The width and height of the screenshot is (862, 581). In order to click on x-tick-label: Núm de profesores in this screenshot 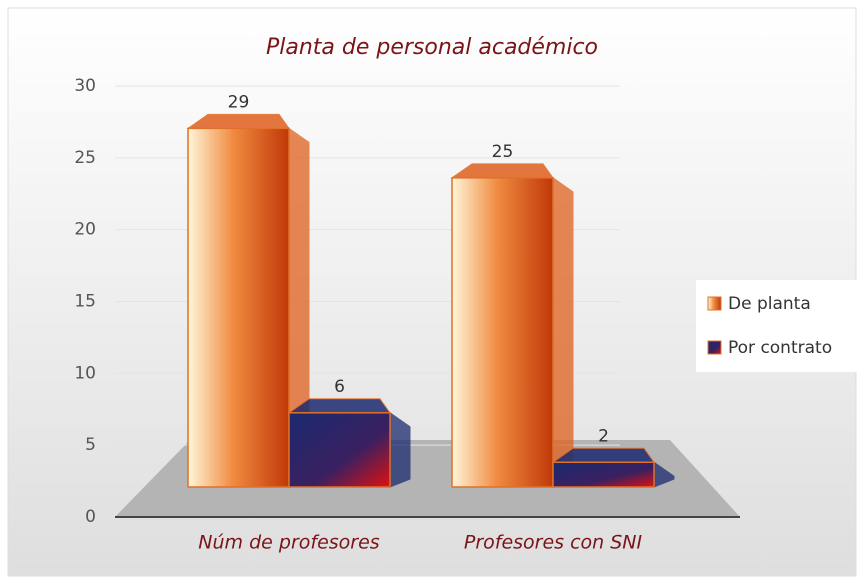, I will do `click(288, 543)`.